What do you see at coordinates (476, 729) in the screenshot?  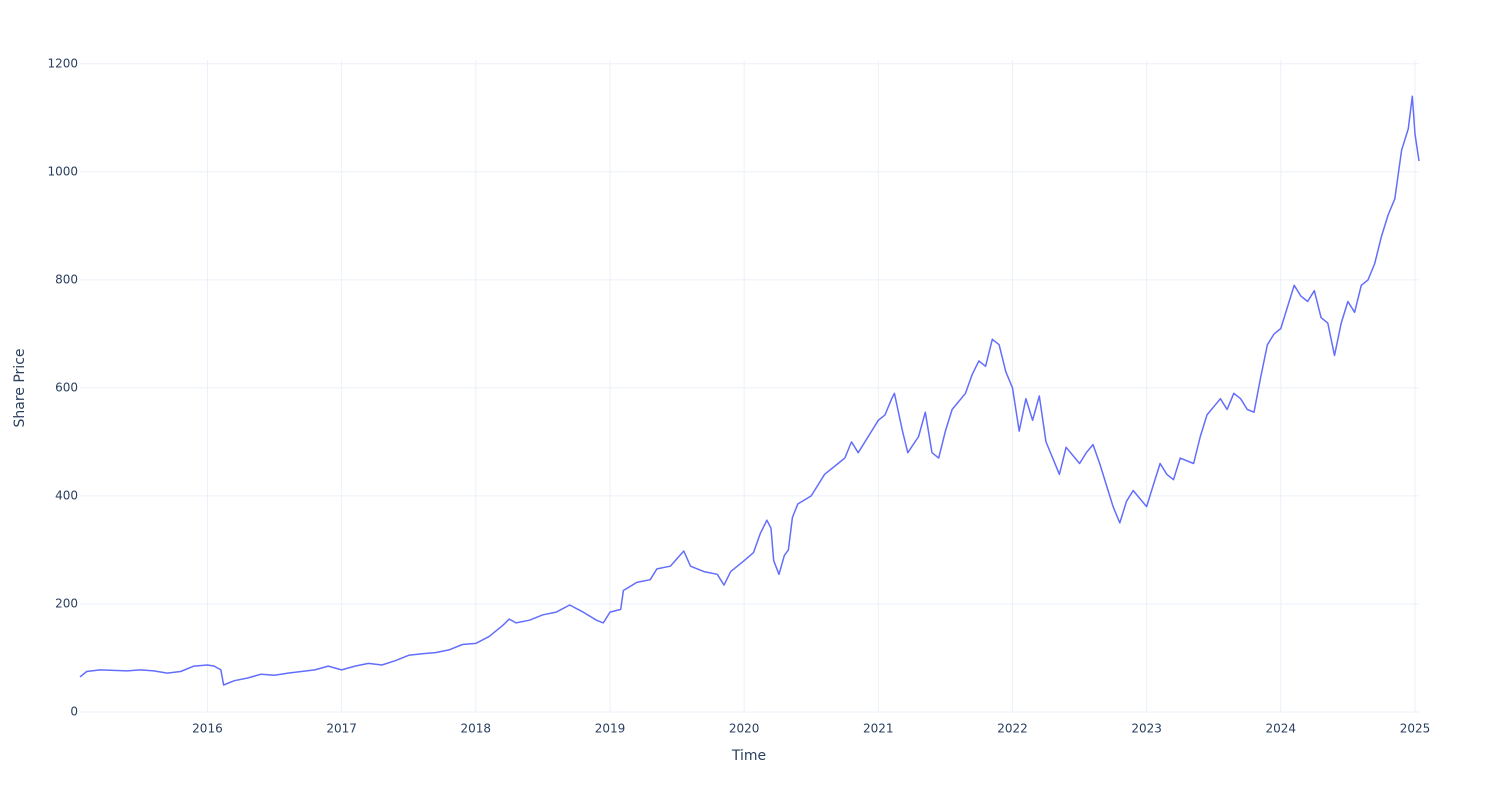 I see `x-tick-label: 2018` at bounding box center [476, 729].